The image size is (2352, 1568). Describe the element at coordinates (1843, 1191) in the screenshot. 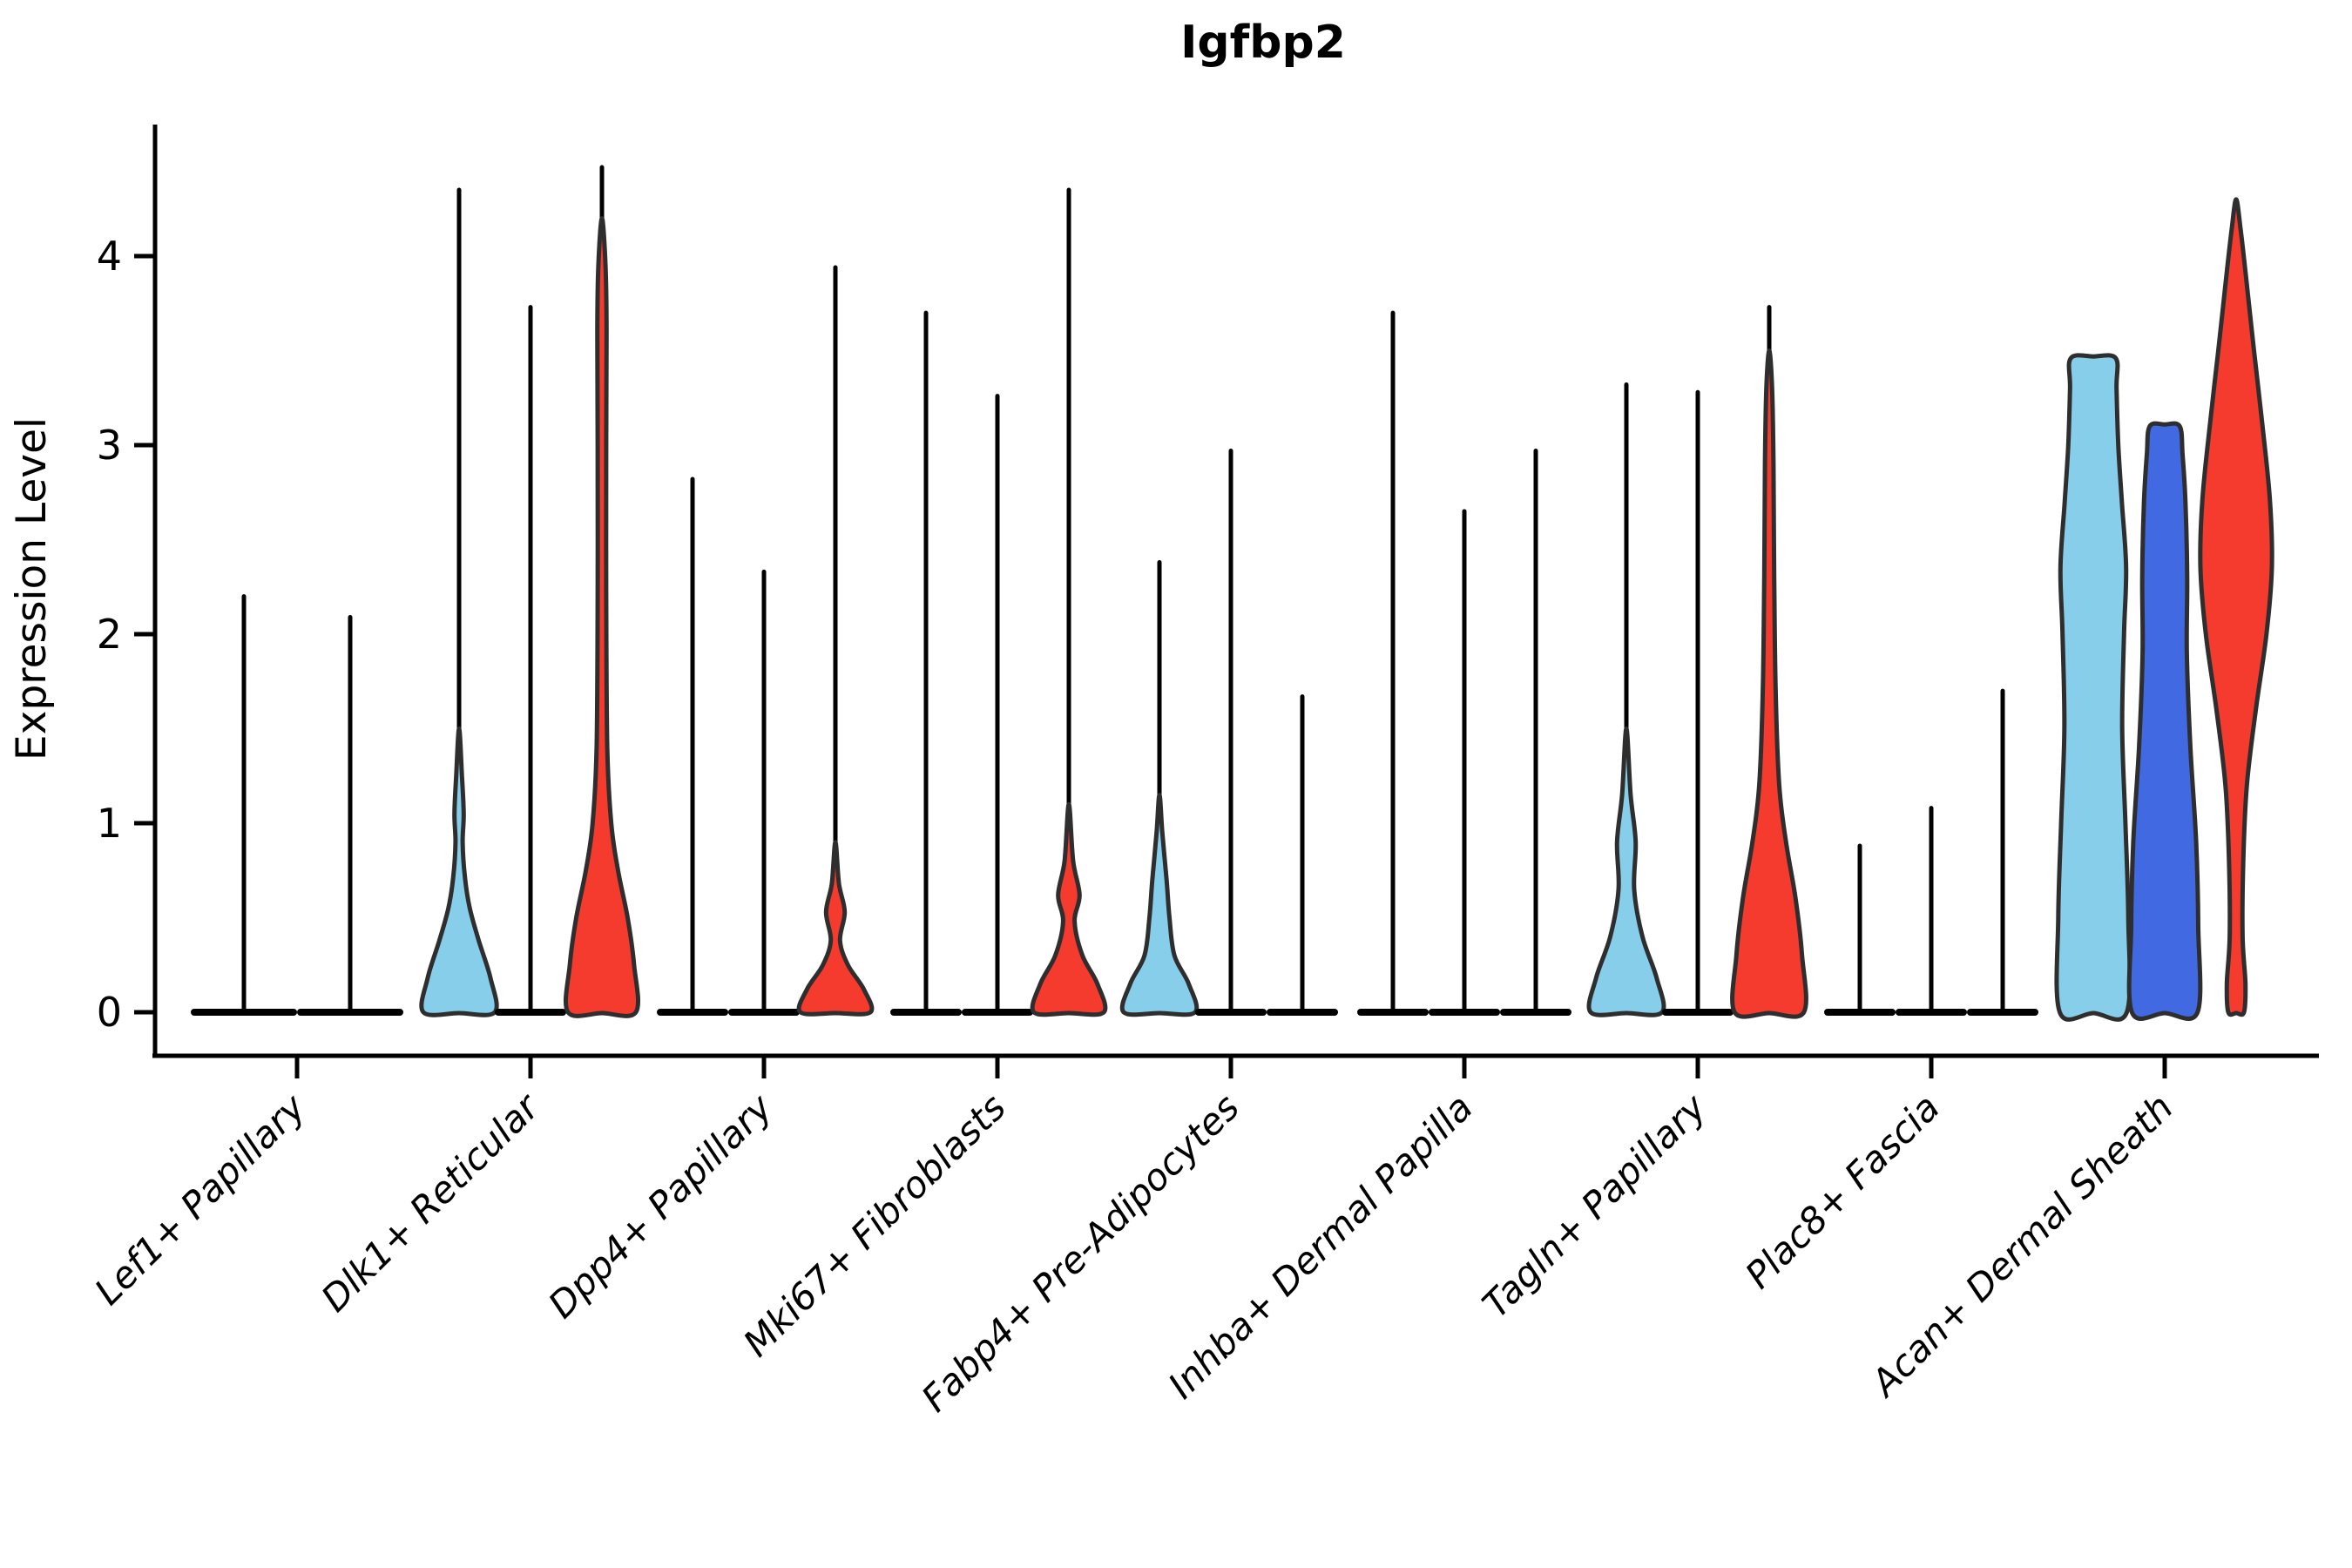

I see `x-tick-label: Plac8+ Fascia` at that location.